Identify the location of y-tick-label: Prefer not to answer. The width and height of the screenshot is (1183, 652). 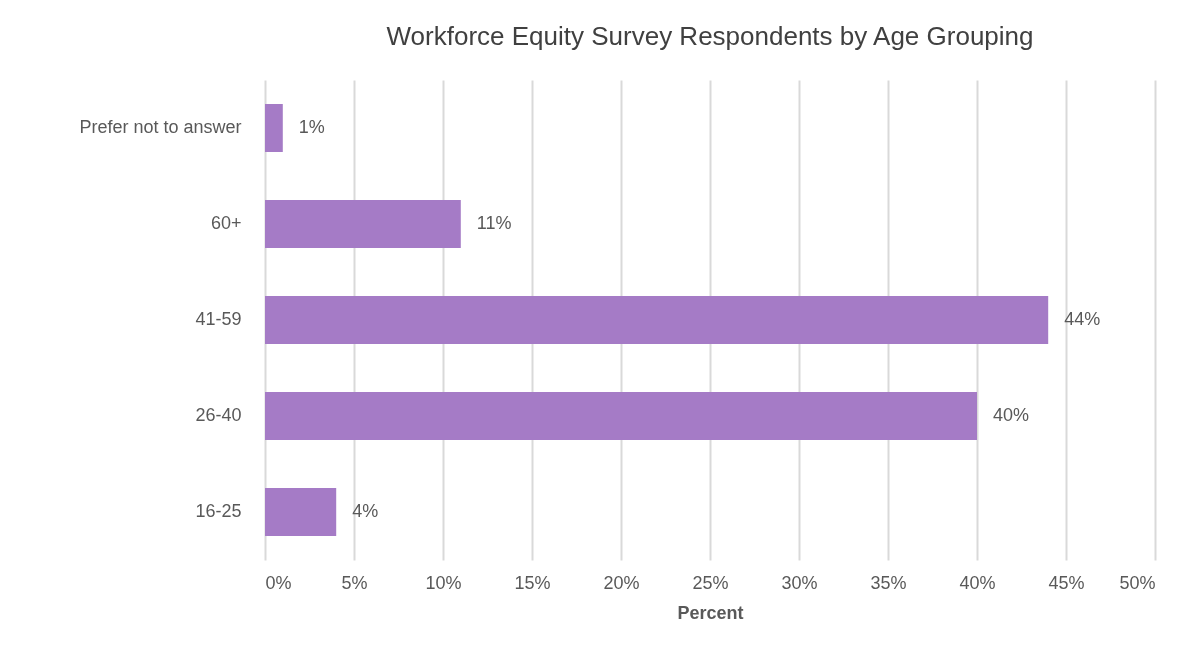
(160, 127).